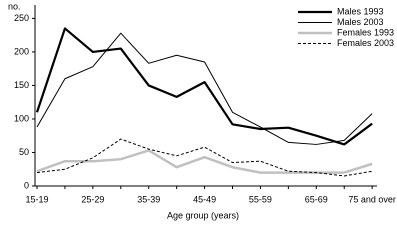 This screenshot has height=240, width=397. Describe the element at coordinates (36, 199) in the screenshot. I see `x-tick-label: 15-19` at that location.